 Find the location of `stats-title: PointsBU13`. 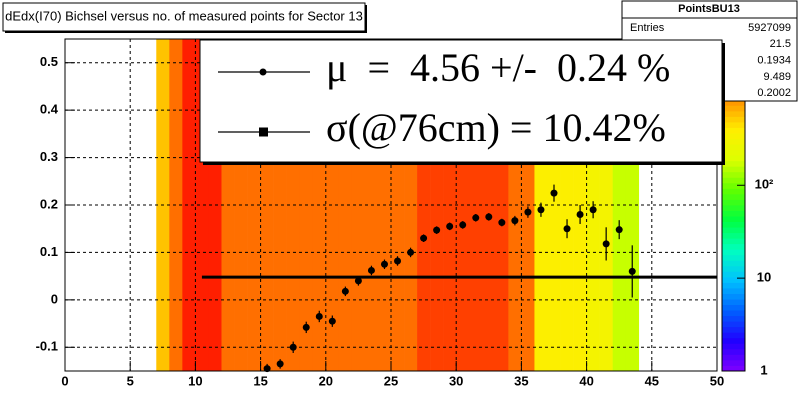

stats-title: PointsBU13 is located at coordinates (709, 9).